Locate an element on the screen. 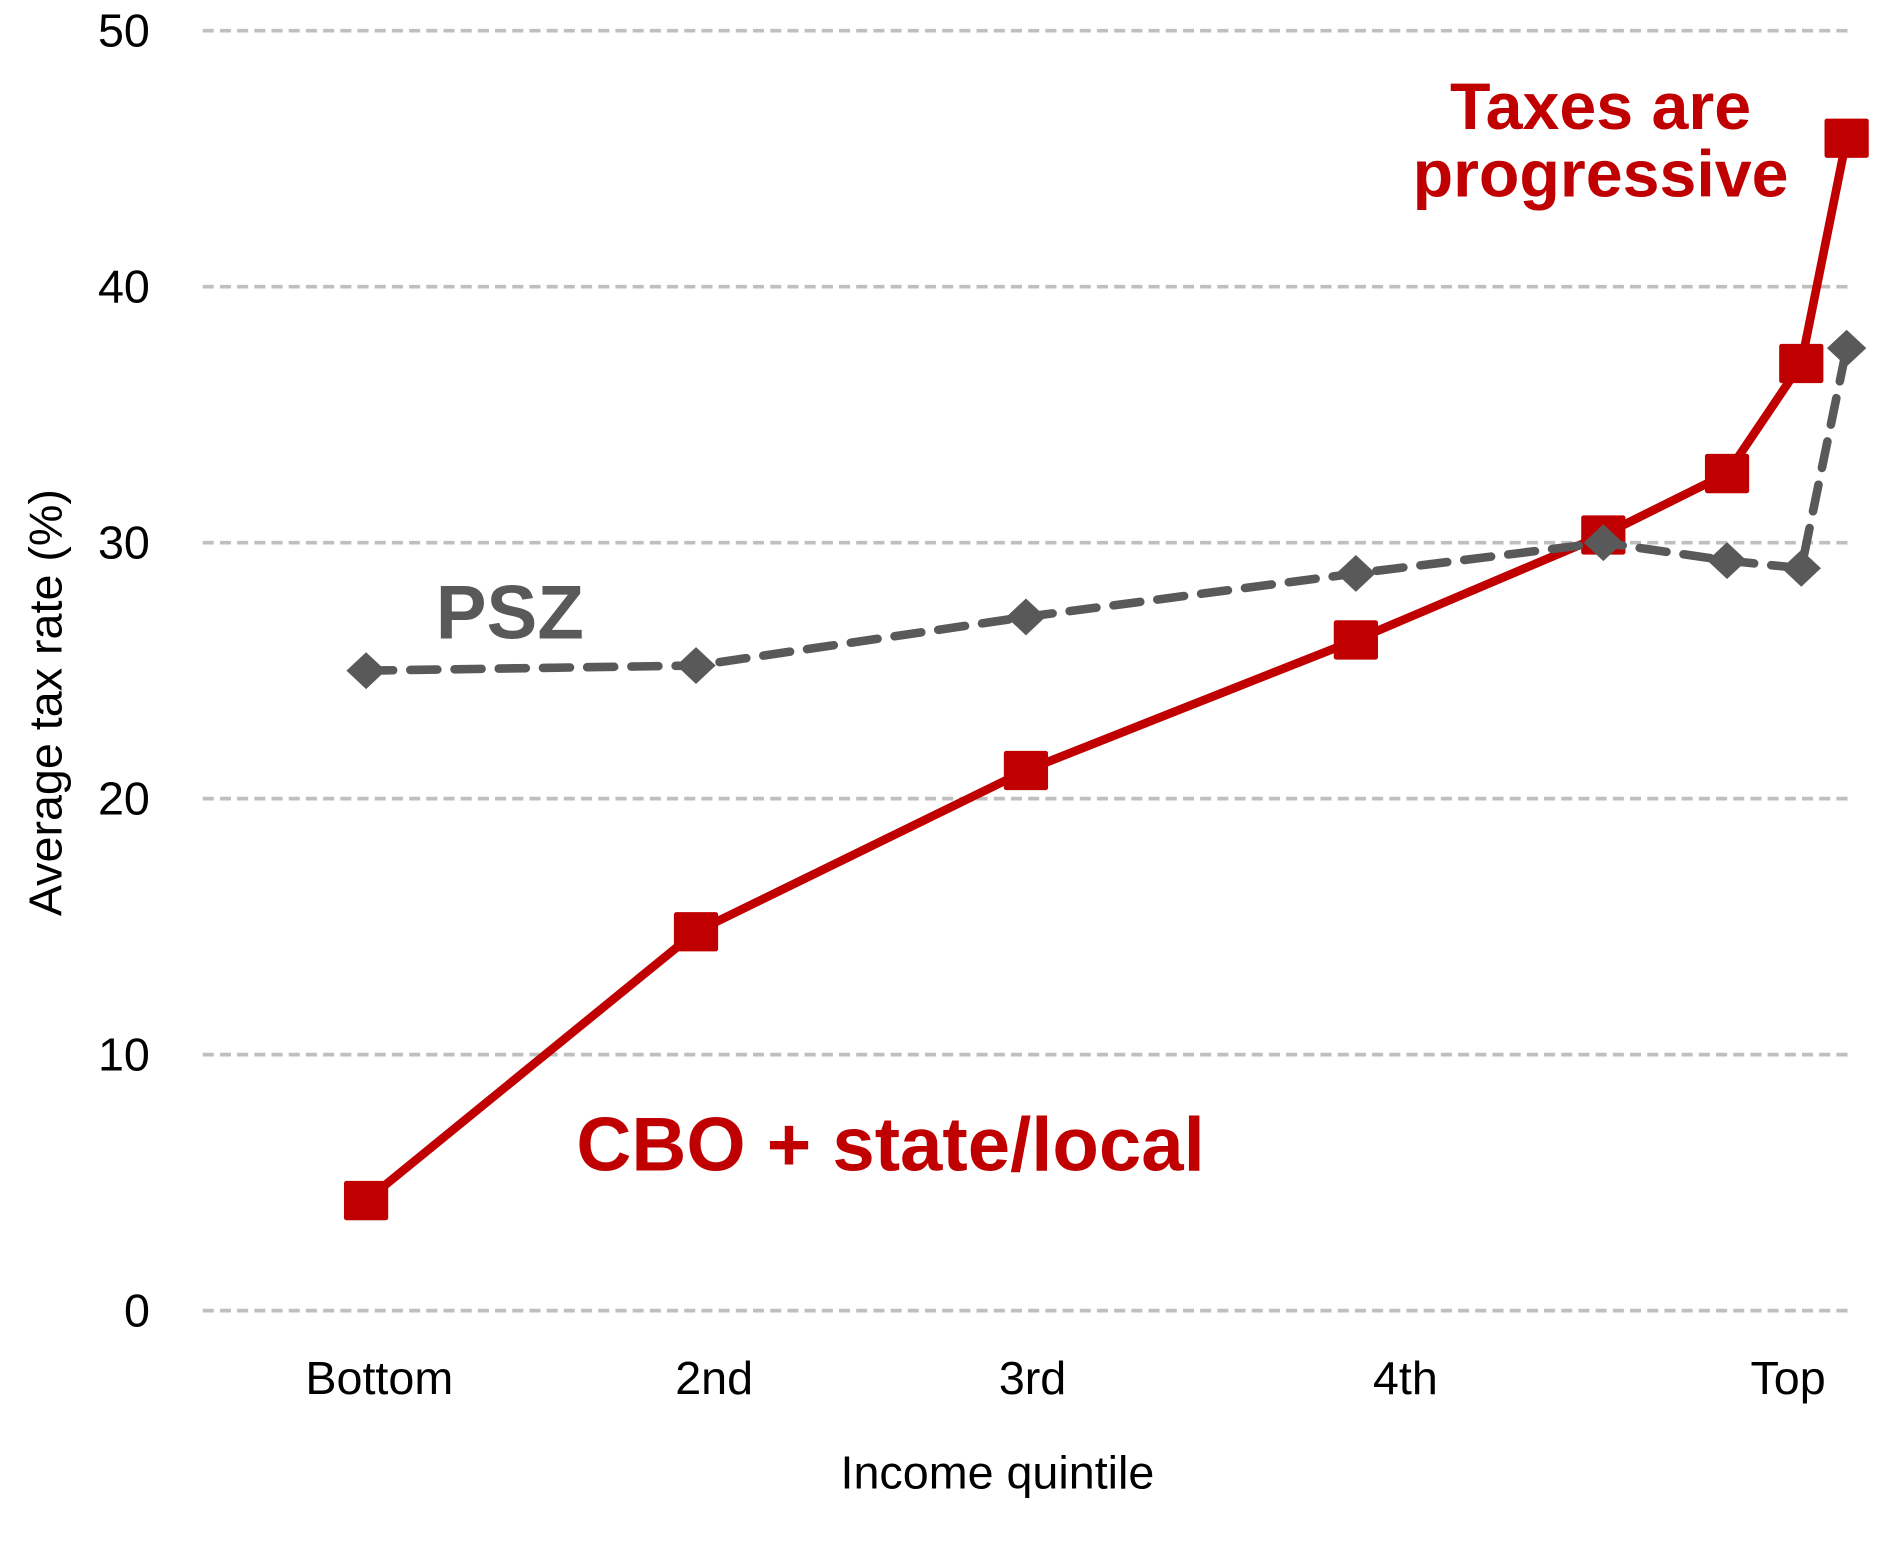 This screenshot has height=1544, width=1904. x-tick-label: 2nd is located at coordinates (714, 1378).